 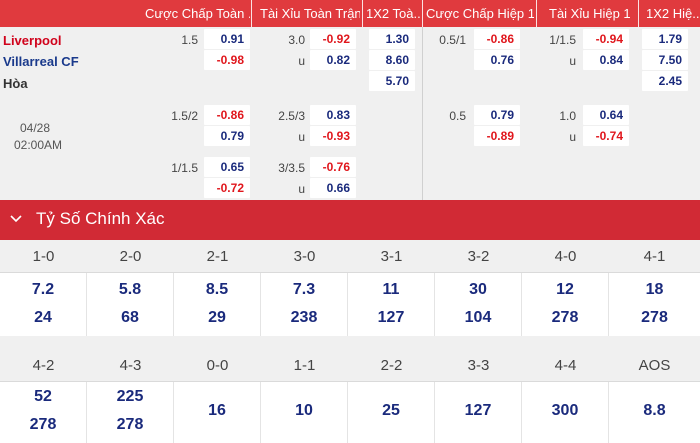 I want to click on any-other-score-odds: 8.8, so click(x=654, y=410).